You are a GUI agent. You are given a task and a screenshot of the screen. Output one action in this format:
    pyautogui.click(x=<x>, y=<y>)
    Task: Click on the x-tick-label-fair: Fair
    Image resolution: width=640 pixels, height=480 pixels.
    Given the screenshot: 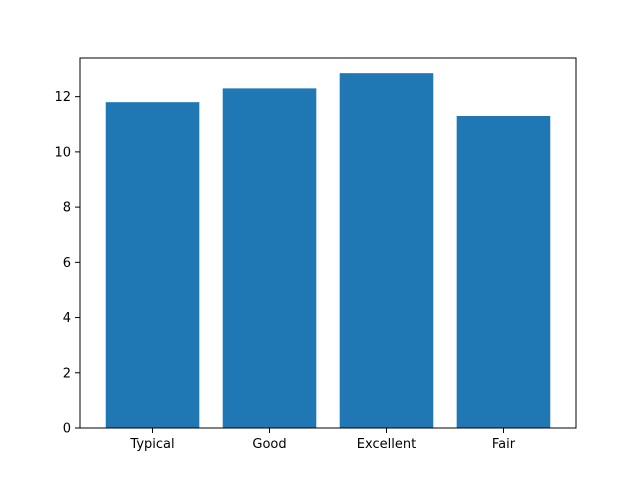 What is the action you would take?
    pyautogui.click(x=504, y=444)
    